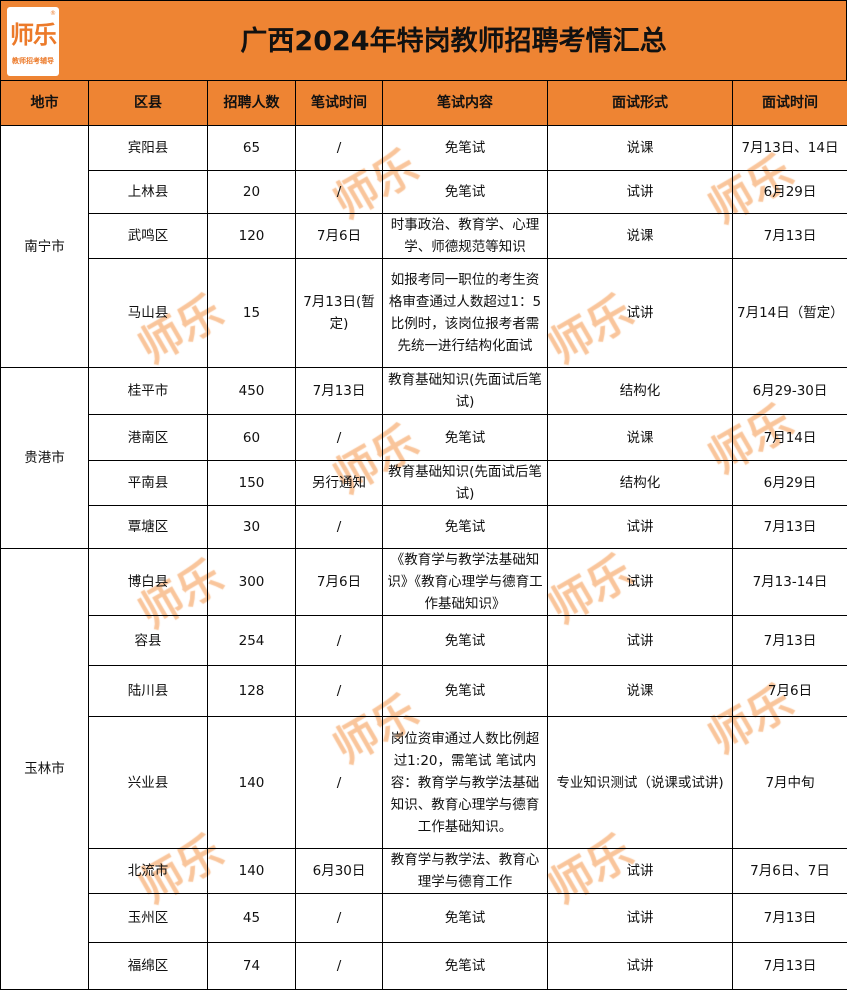 Image resolution: width=847 pixels, height=990 pixels. What do you see at coordinates (33, 32) in the screenshot?
I see `logo-text: 师乐` at bounding box center [33, 32].